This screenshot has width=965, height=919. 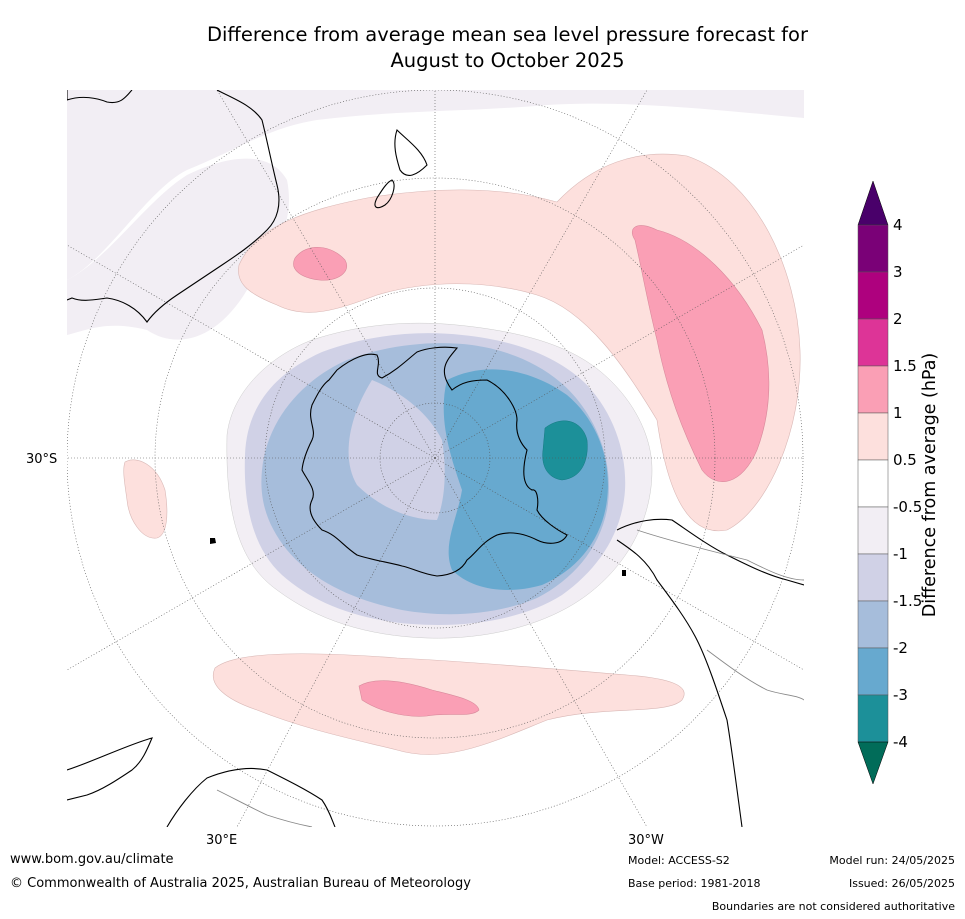 What do you see at coordinates (873, 763) in the screenshot?
I see `colorbar-extend-bottom` at bounding box center [873, 763].